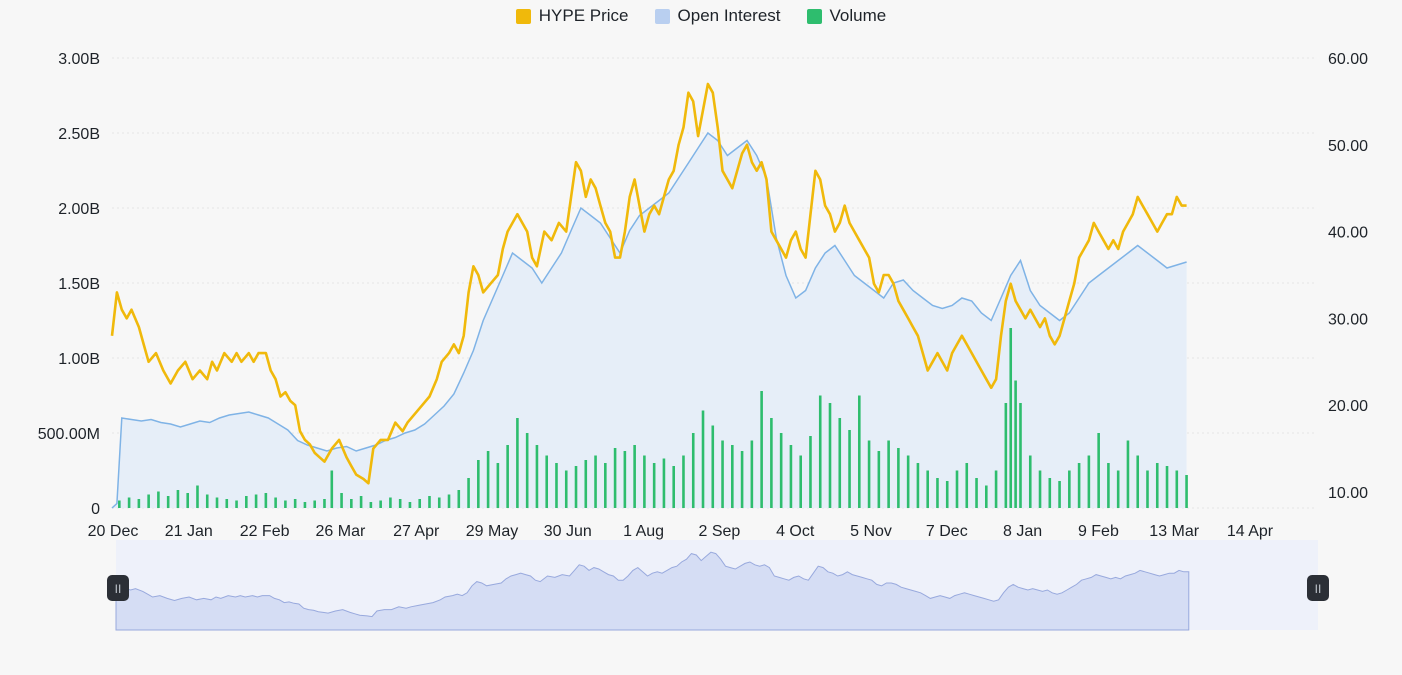 The height and width of the screenshot is (675, 1402). Describe the element at coordinates (717, 16) in the screenshot. I see `legend-item-open-interest: Open Interest` at that location.